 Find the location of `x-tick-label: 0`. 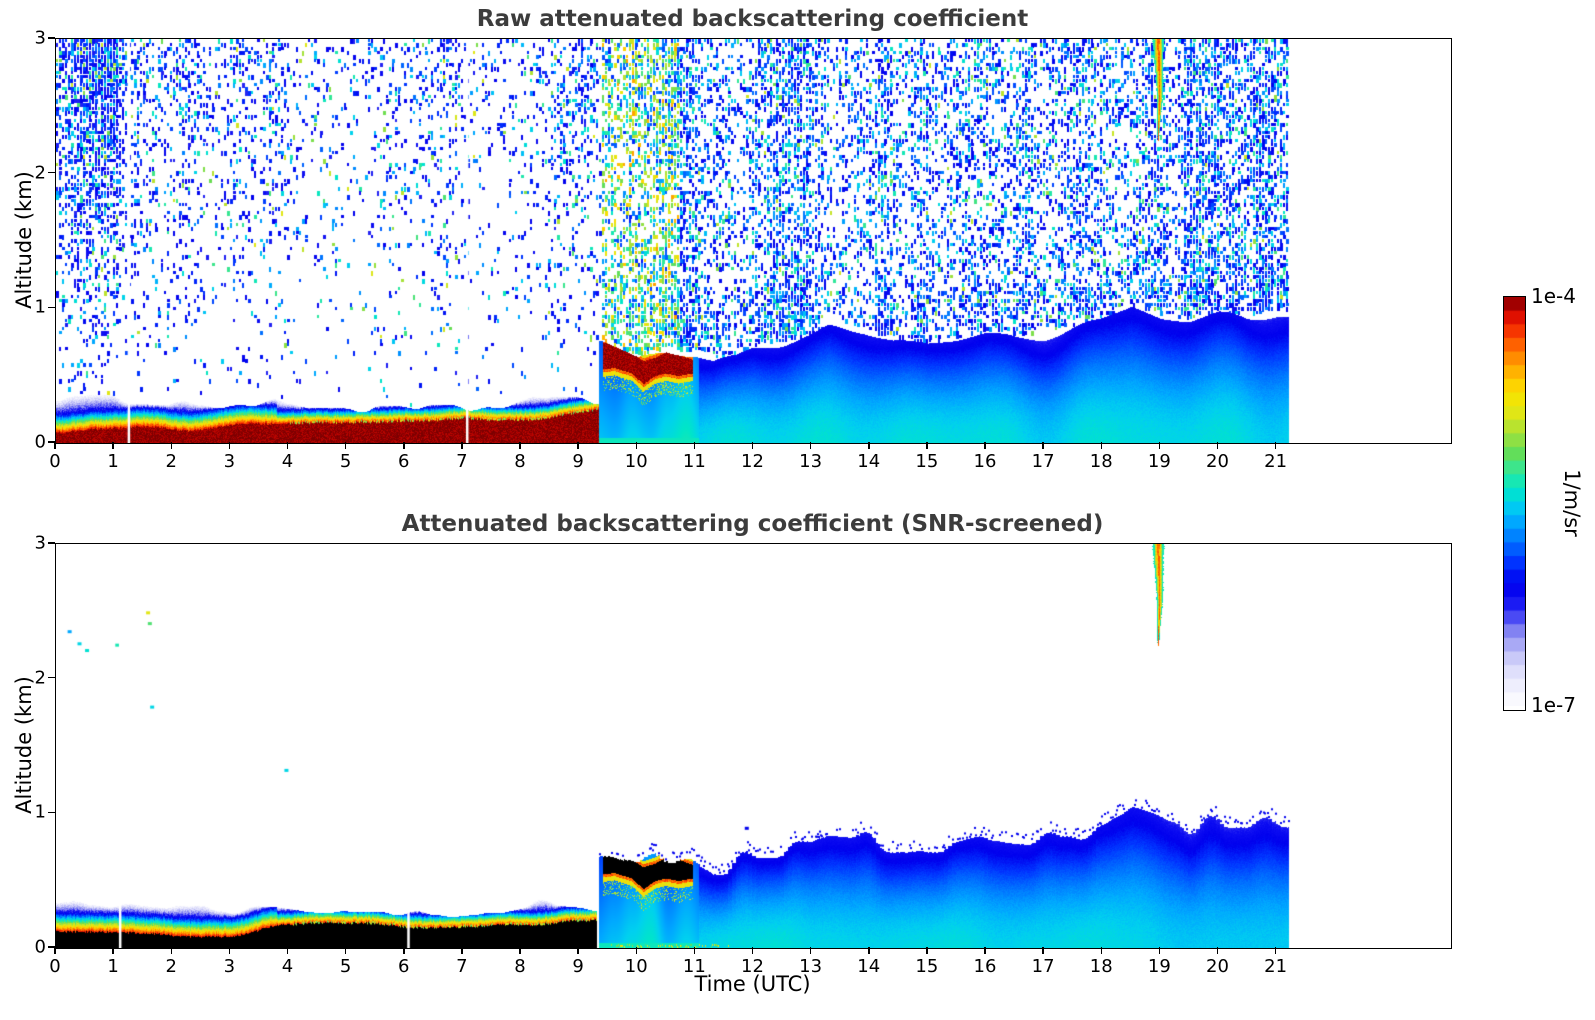

x-tick-label: 0 is located at coordinates (55, 461).